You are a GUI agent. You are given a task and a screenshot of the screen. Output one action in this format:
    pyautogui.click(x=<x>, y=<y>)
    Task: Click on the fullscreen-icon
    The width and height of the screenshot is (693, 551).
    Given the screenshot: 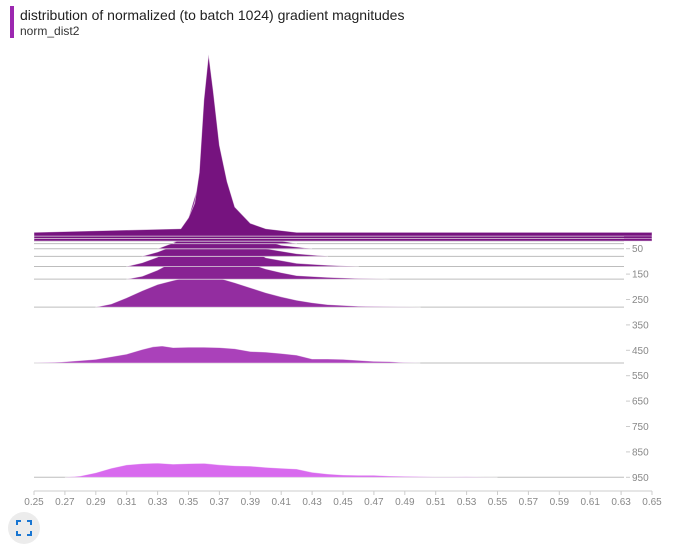 What is the action you would take?
    pyautogui.click(x=24, y=528)
    